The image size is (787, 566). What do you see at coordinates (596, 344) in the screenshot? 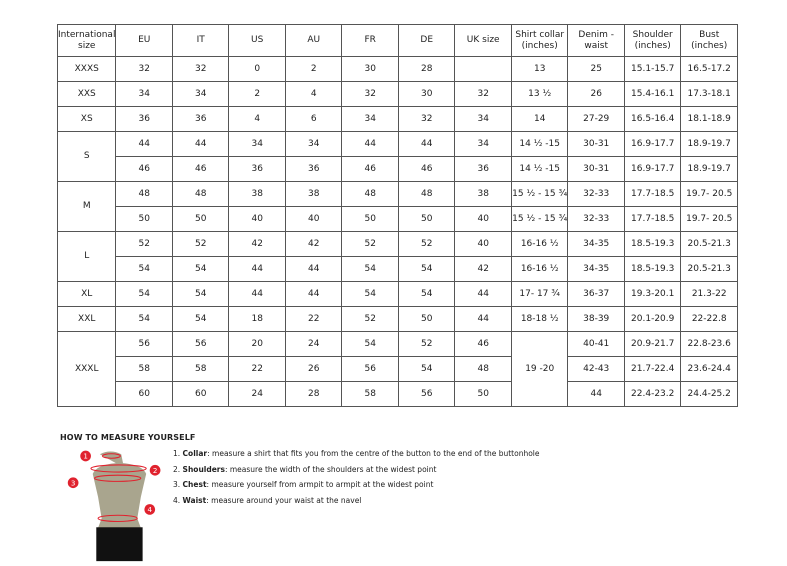
I see `table-cell: 40-41` at bounding box center [596, 344].